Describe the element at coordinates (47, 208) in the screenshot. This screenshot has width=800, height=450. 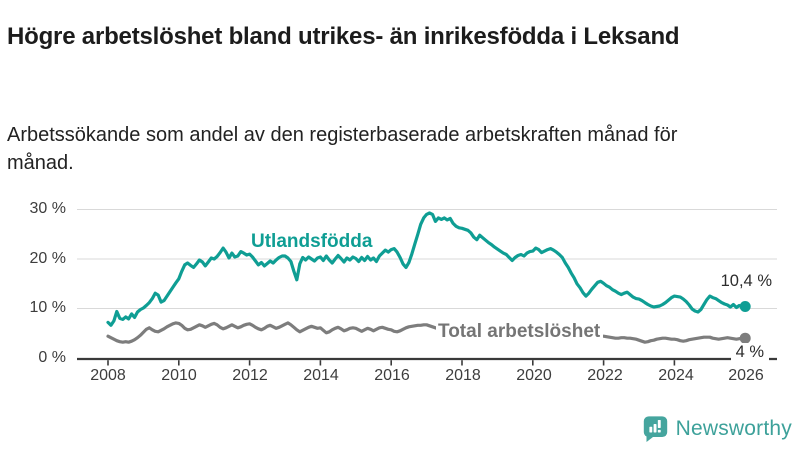
I see `y-axis-label-30: 30 %` at that location.